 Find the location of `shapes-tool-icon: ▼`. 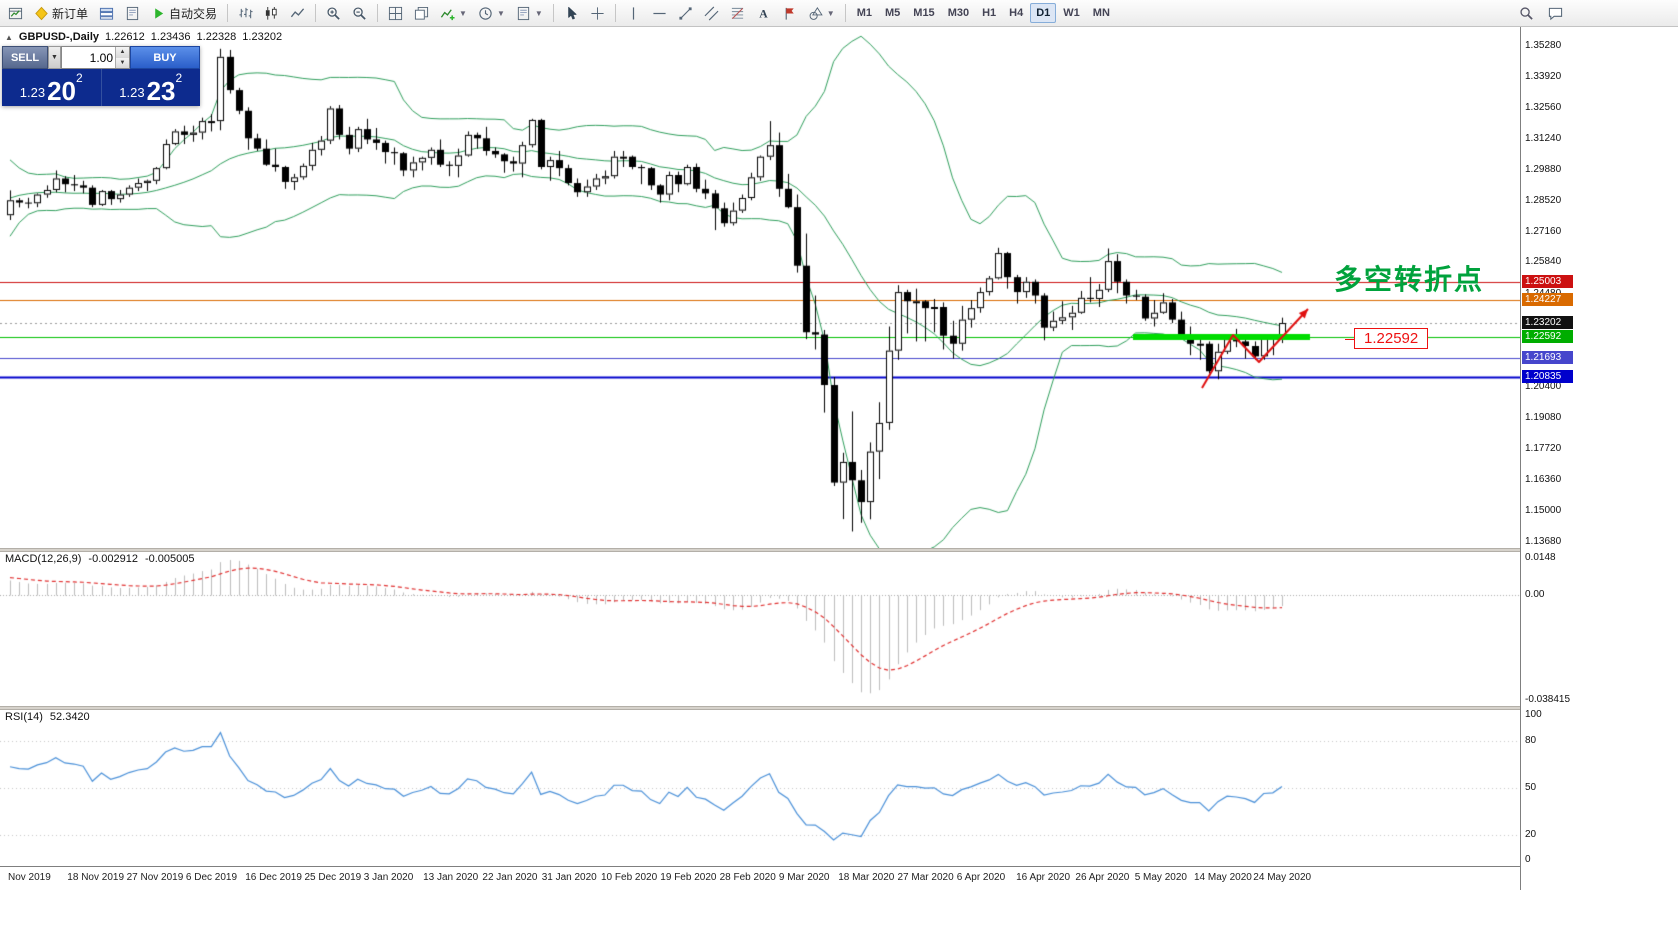

shapes-tool-icon: ▼ is located at coordinates (821, 13).